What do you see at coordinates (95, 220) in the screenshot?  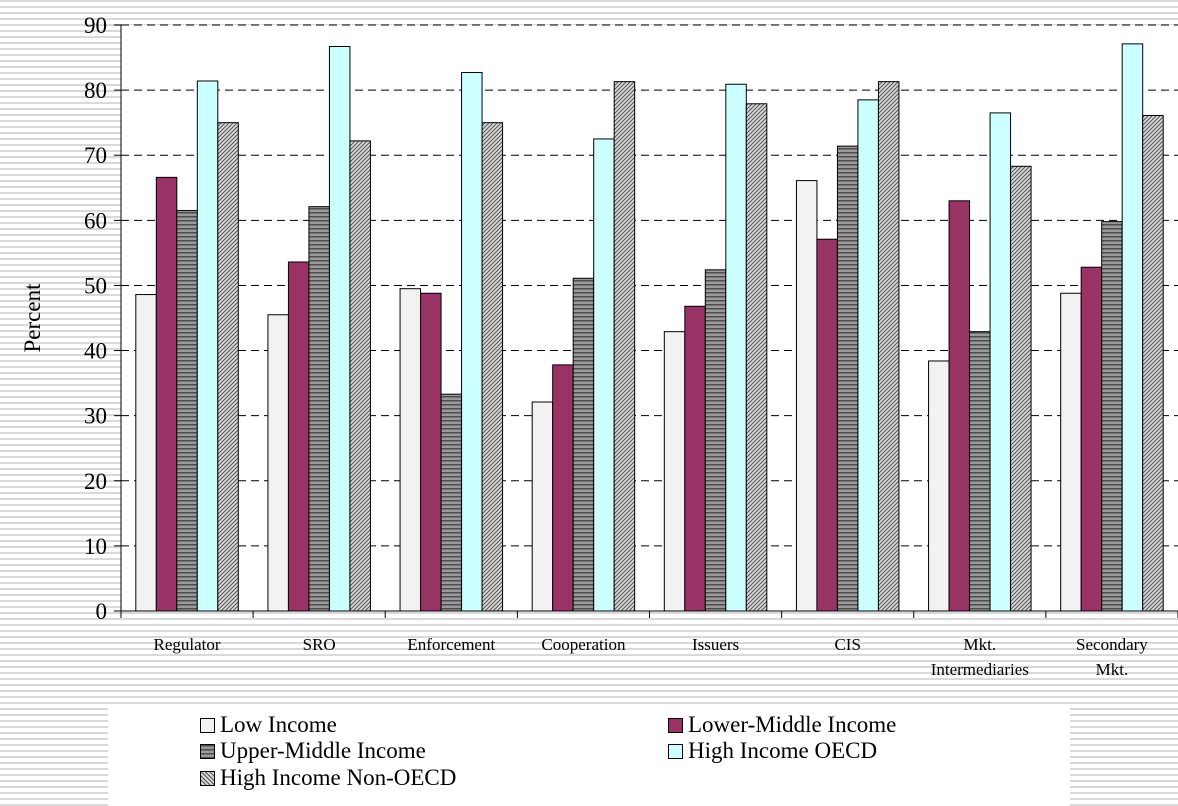 I see `y-tick-label: 60` at bounding box center [95, 220].